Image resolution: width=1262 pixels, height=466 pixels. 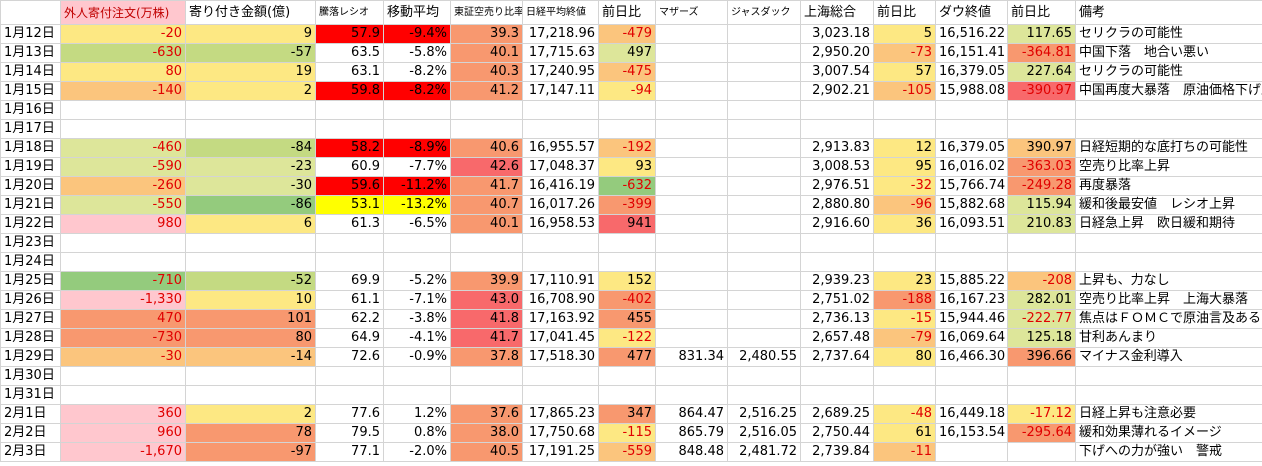 What do you see at coordinates (627, 338) in the screenshot?
I see `value-cell: -122` at bounding box center [627, 338].